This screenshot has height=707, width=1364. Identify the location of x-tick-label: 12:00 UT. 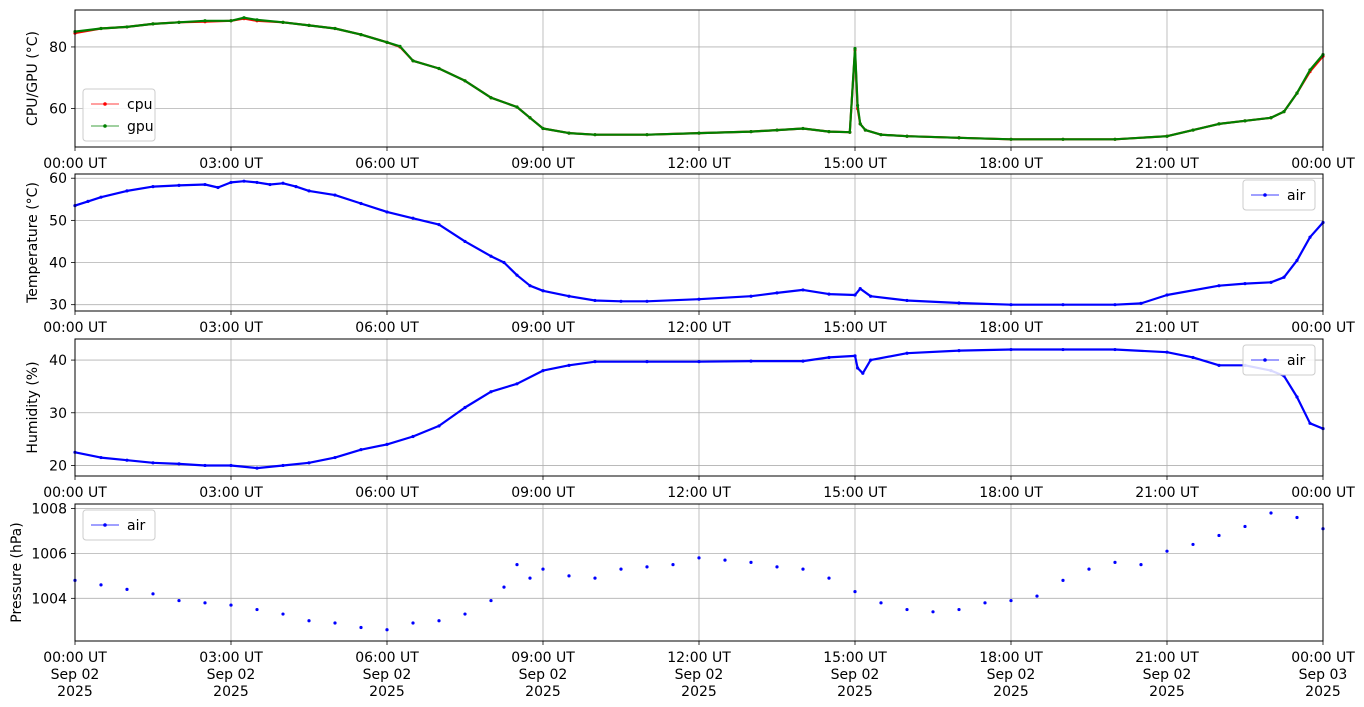
(699, 493).